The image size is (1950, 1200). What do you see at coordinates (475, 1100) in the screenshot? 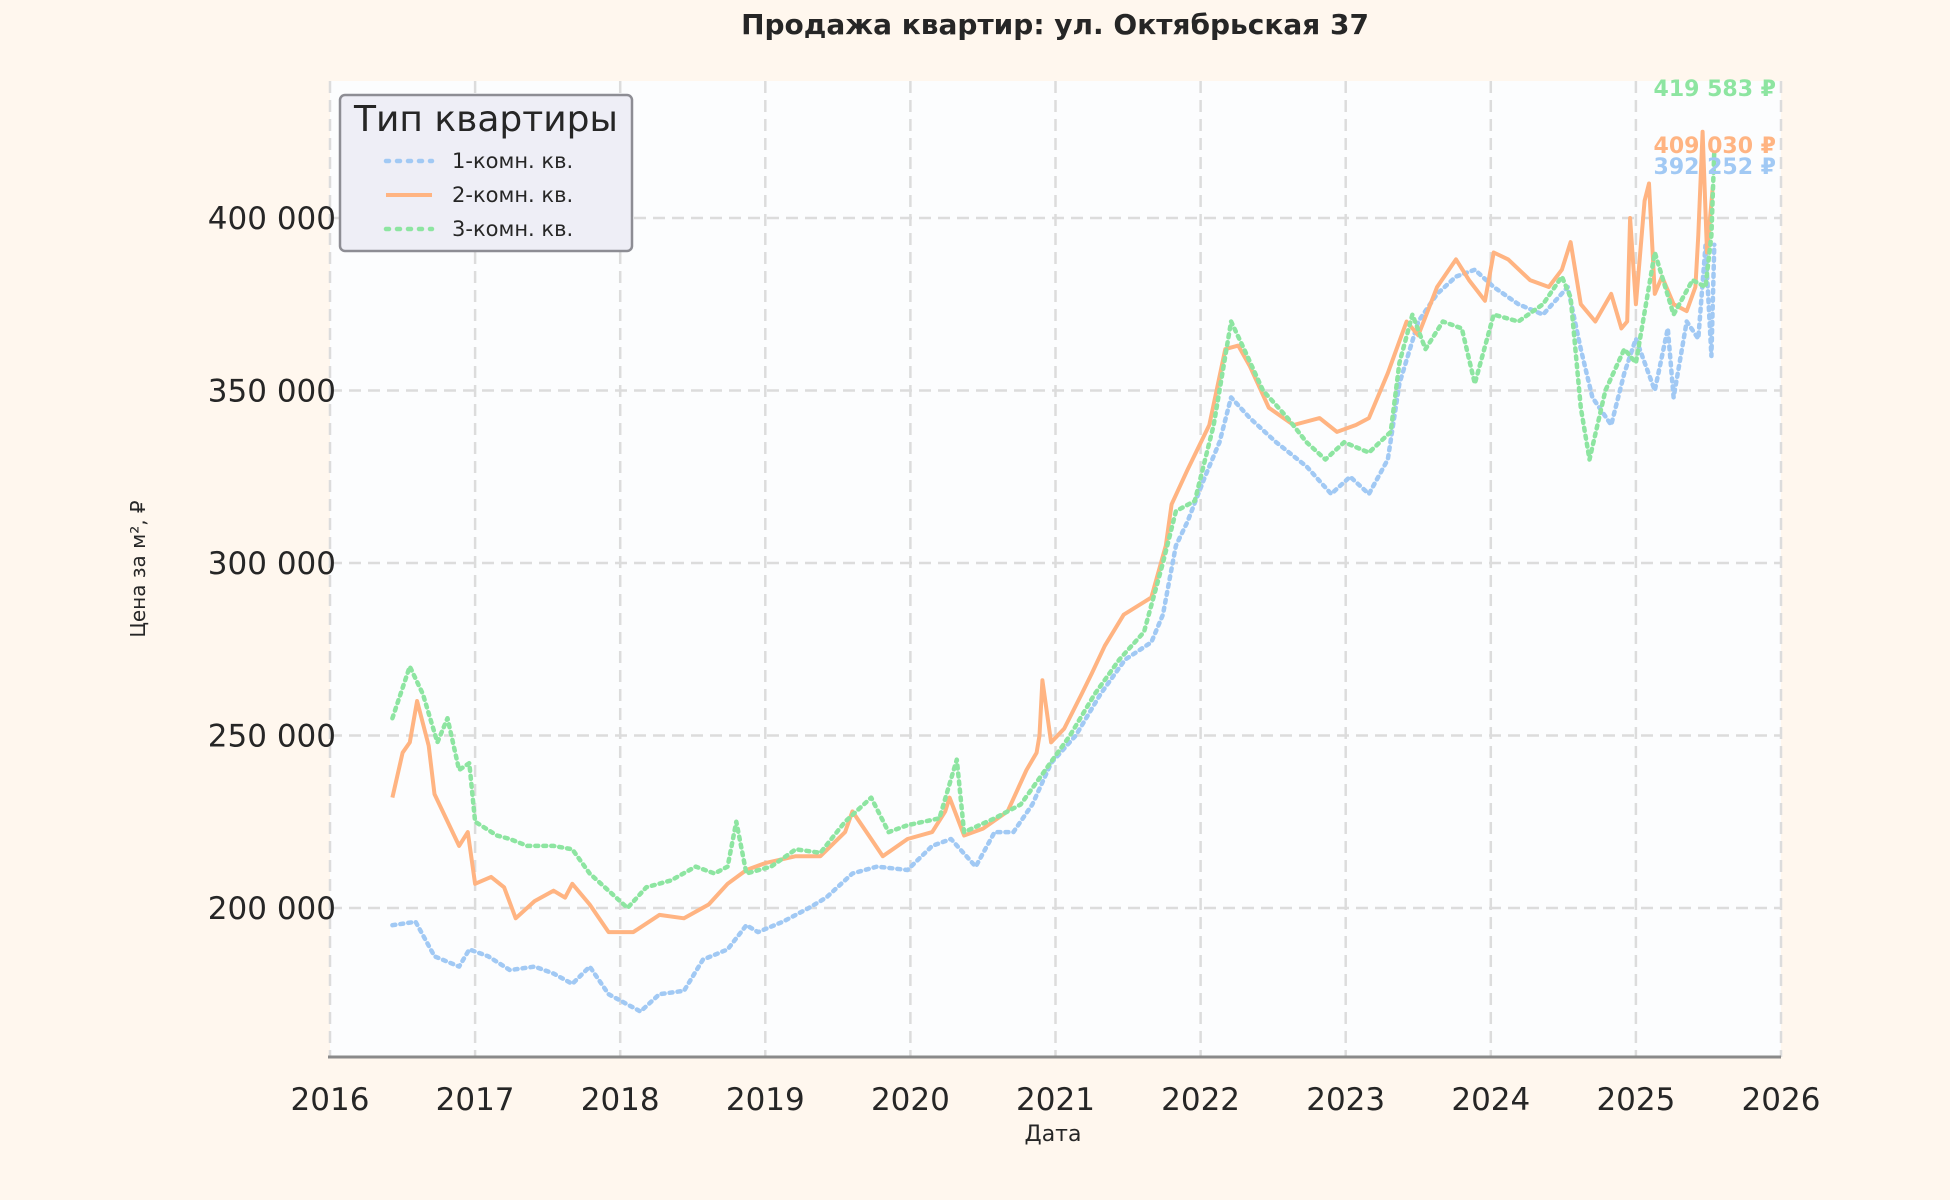
I see `x-tick-label: 2017` at bounding box center [475, 1100].